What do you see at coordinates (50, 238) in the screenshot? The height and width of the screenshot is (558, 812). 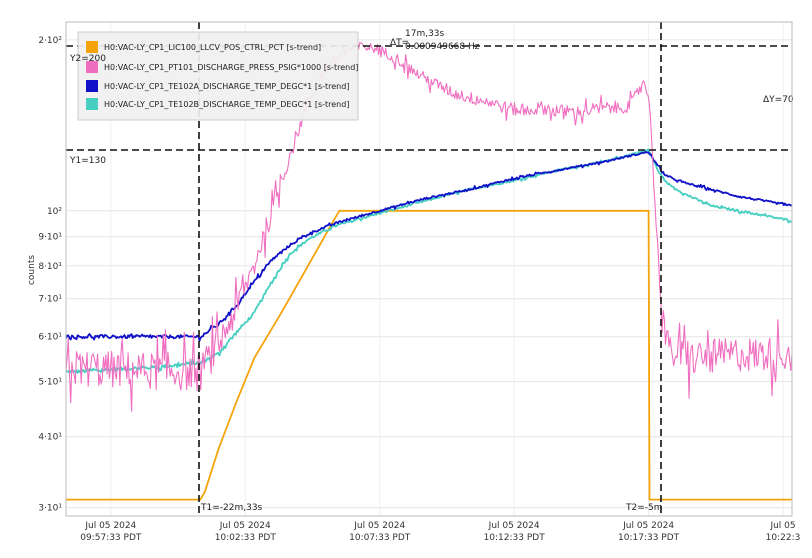 I see `y-tick-label: 9·10¹` at bounding box center [50, 238].